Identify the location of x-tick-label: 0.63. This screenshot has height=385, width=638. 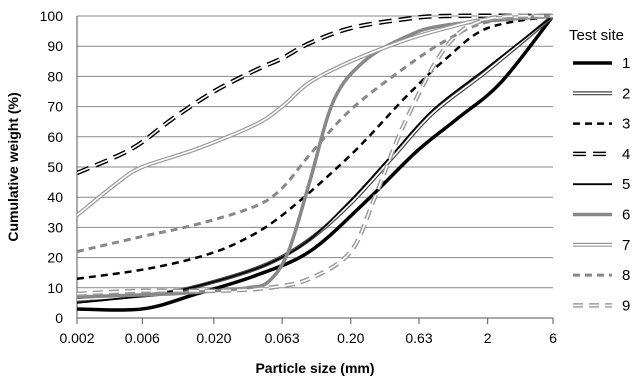
(418, 338).